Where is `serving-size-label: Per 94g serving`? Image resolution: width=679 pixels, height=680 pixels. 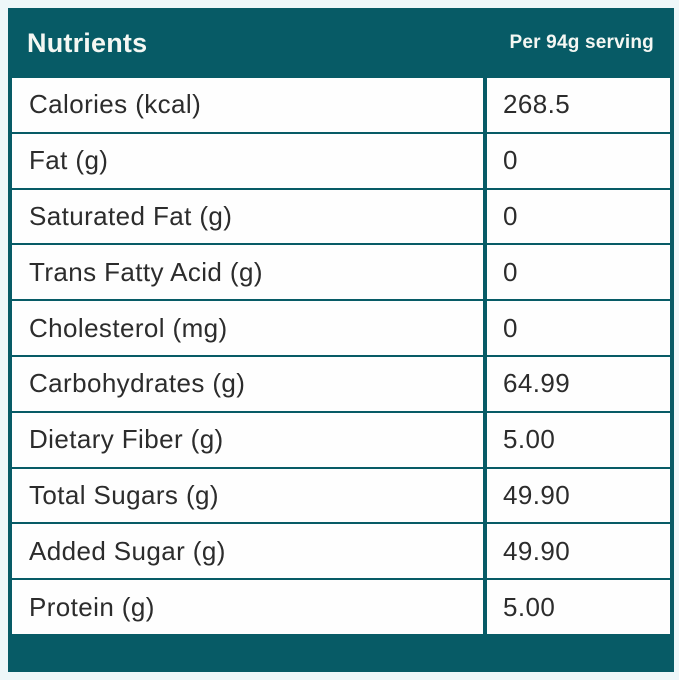 serving-size-label: Per 94g serving is located at coordinates (581, 42).